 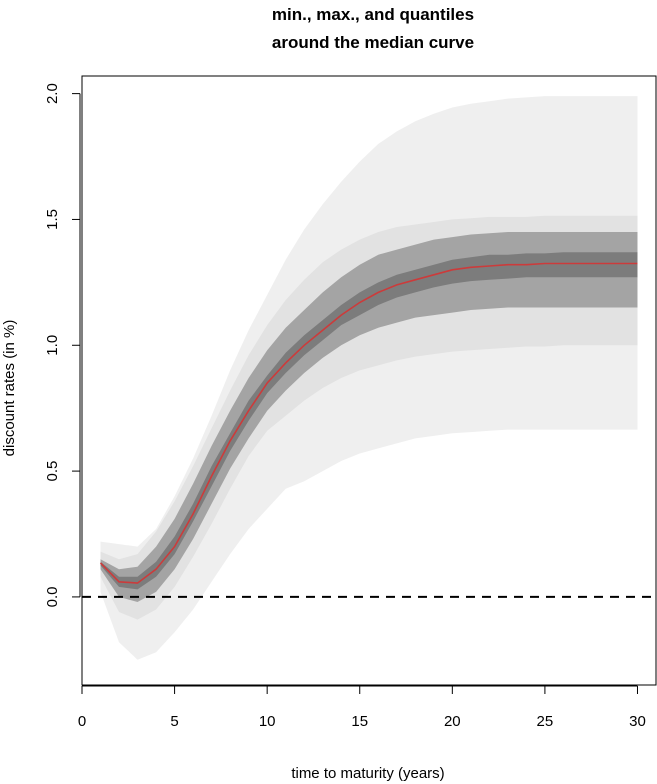 What do you see at coordinates (52, 345) in the screenshot?
I see `y-tick-label: 1.0` at bounding box center [52, 345].